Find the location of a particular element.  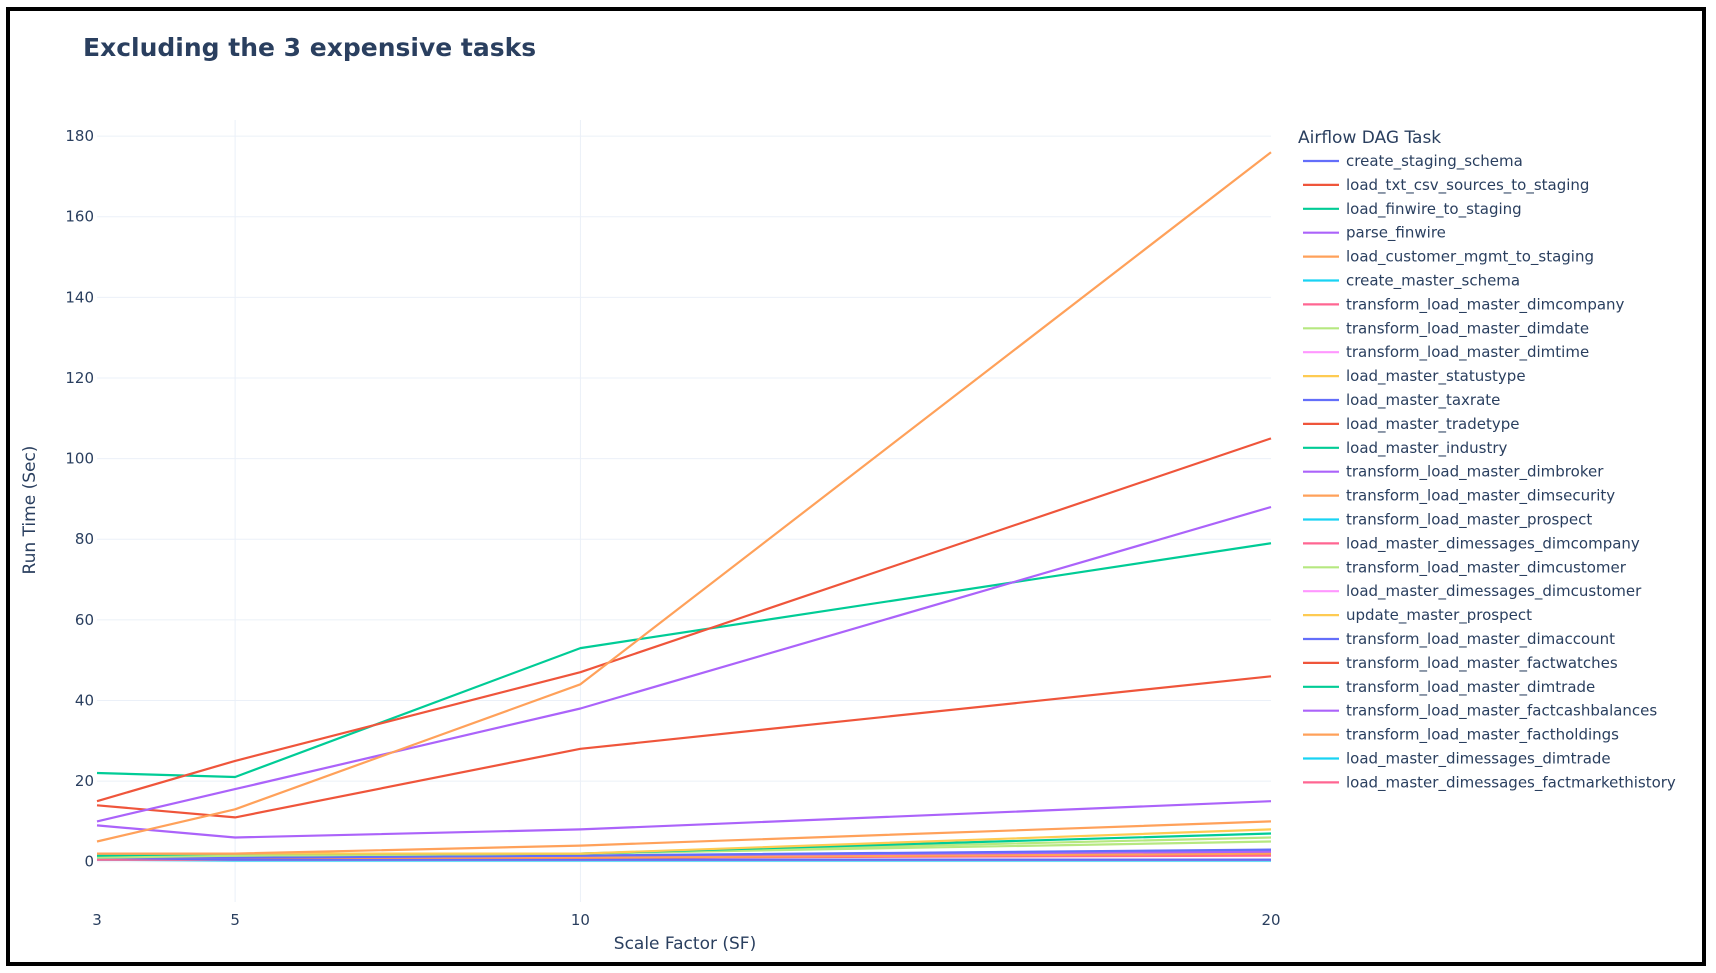

legend-item: load_master_dimessages_dimtrade is located at coordinates (1457, 759).